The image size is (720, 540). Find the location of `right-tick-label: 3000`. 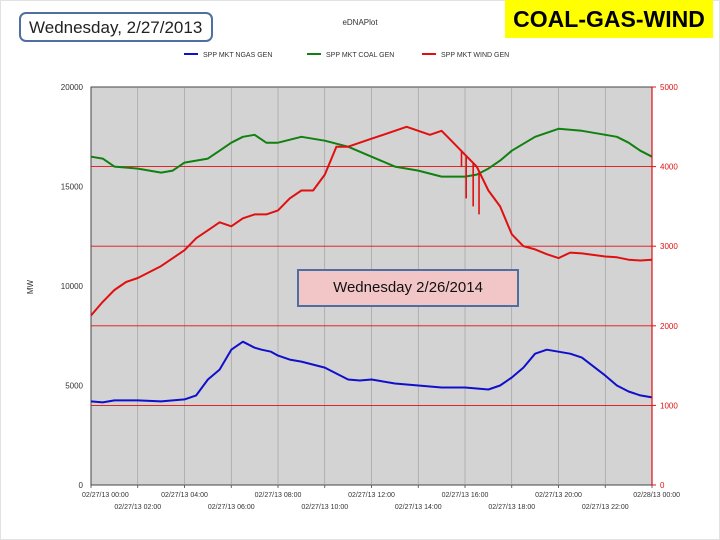

right-tick-label: 3000 is located at coordinates (669, 246).